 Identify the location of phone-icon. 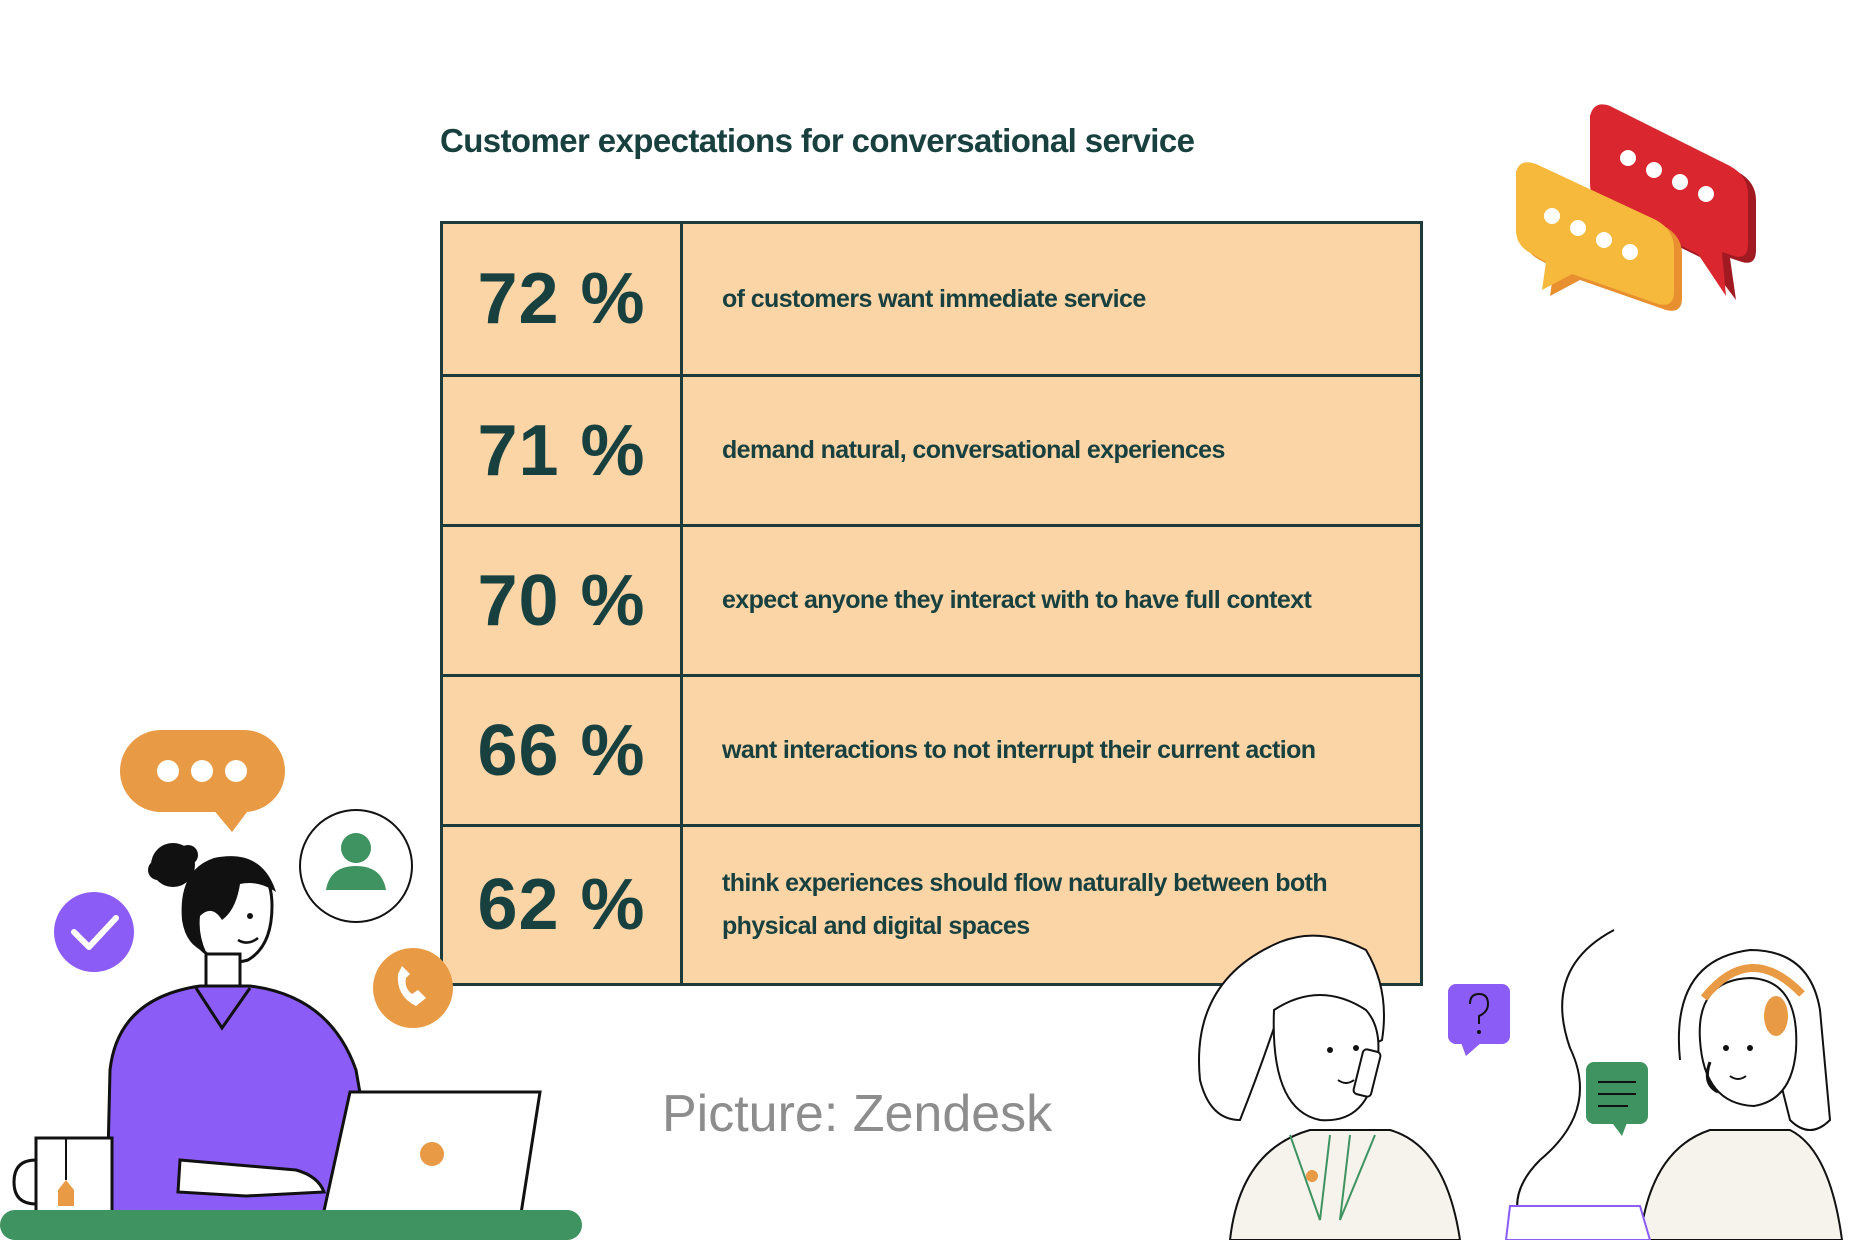
(413, 988).